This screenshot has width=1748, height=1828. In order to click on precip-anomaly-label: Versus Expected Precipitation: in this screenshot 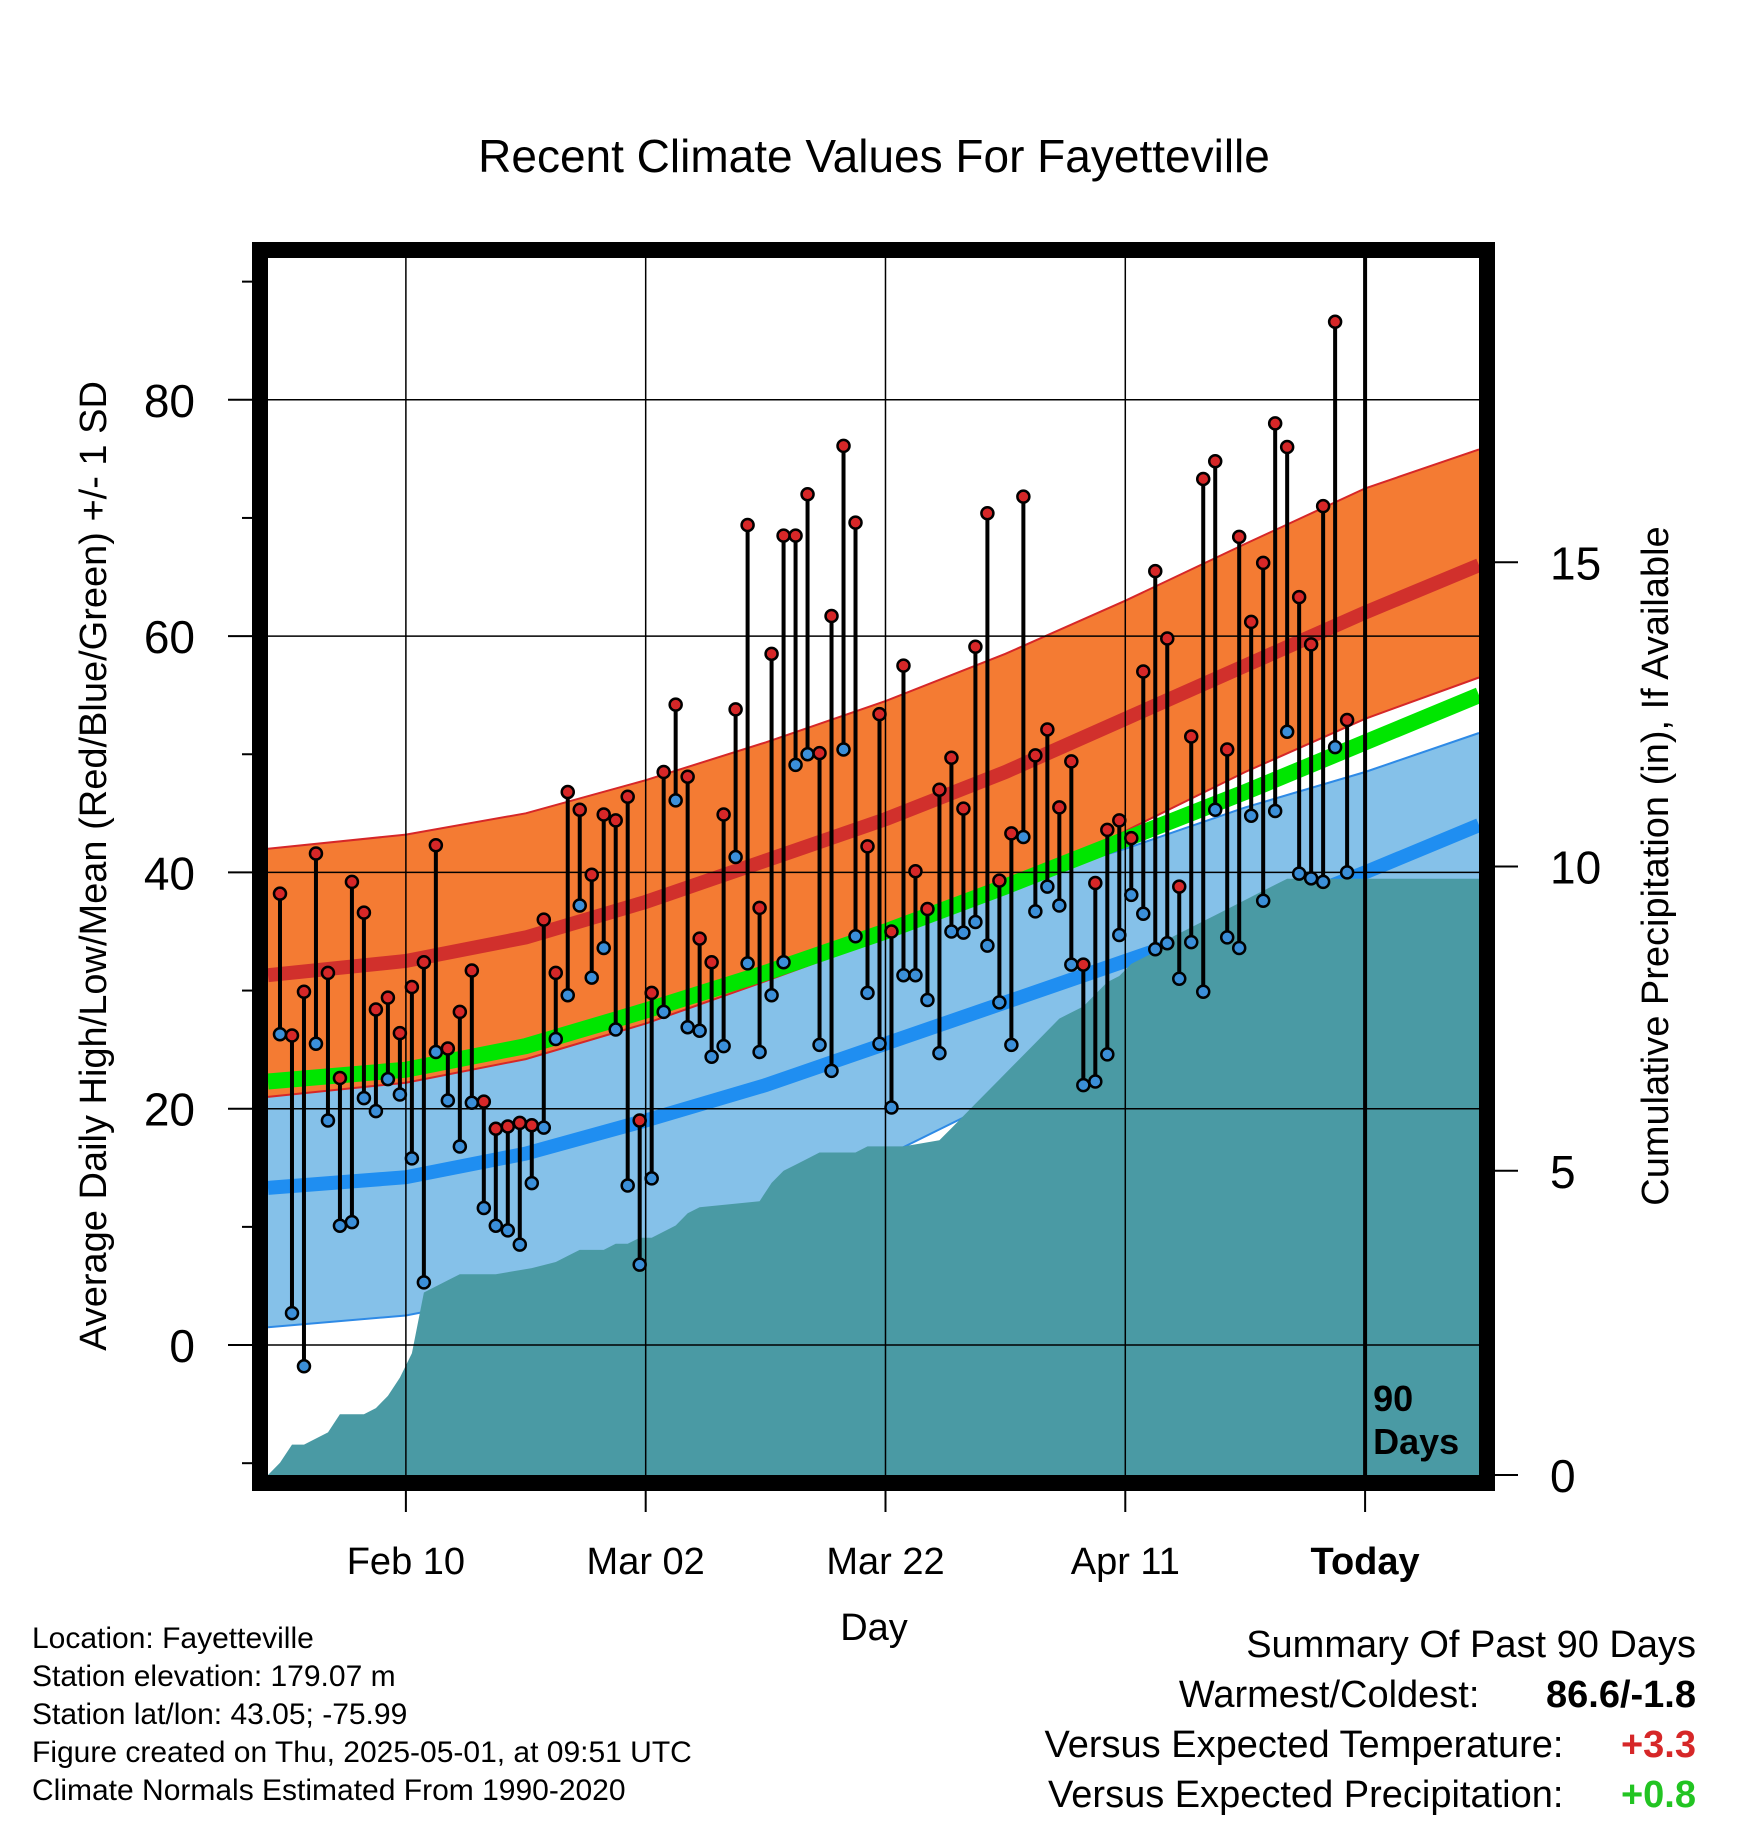, I will do `click(1306, 1795)`.